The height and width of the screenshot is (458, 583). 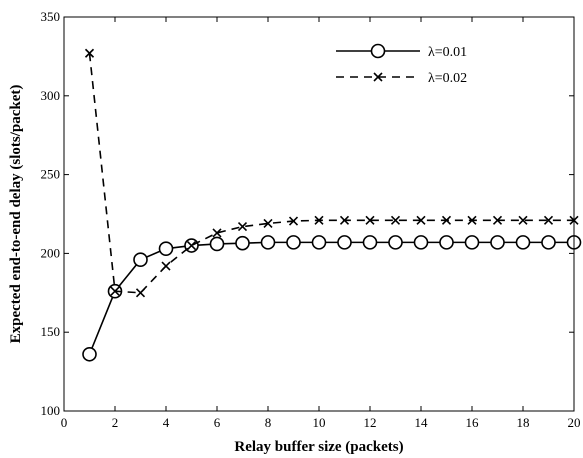 What do you see at coordinates (51, 95) in the screenshot?
I see `y-tick-label: 300` at bounding box center [51, 95].